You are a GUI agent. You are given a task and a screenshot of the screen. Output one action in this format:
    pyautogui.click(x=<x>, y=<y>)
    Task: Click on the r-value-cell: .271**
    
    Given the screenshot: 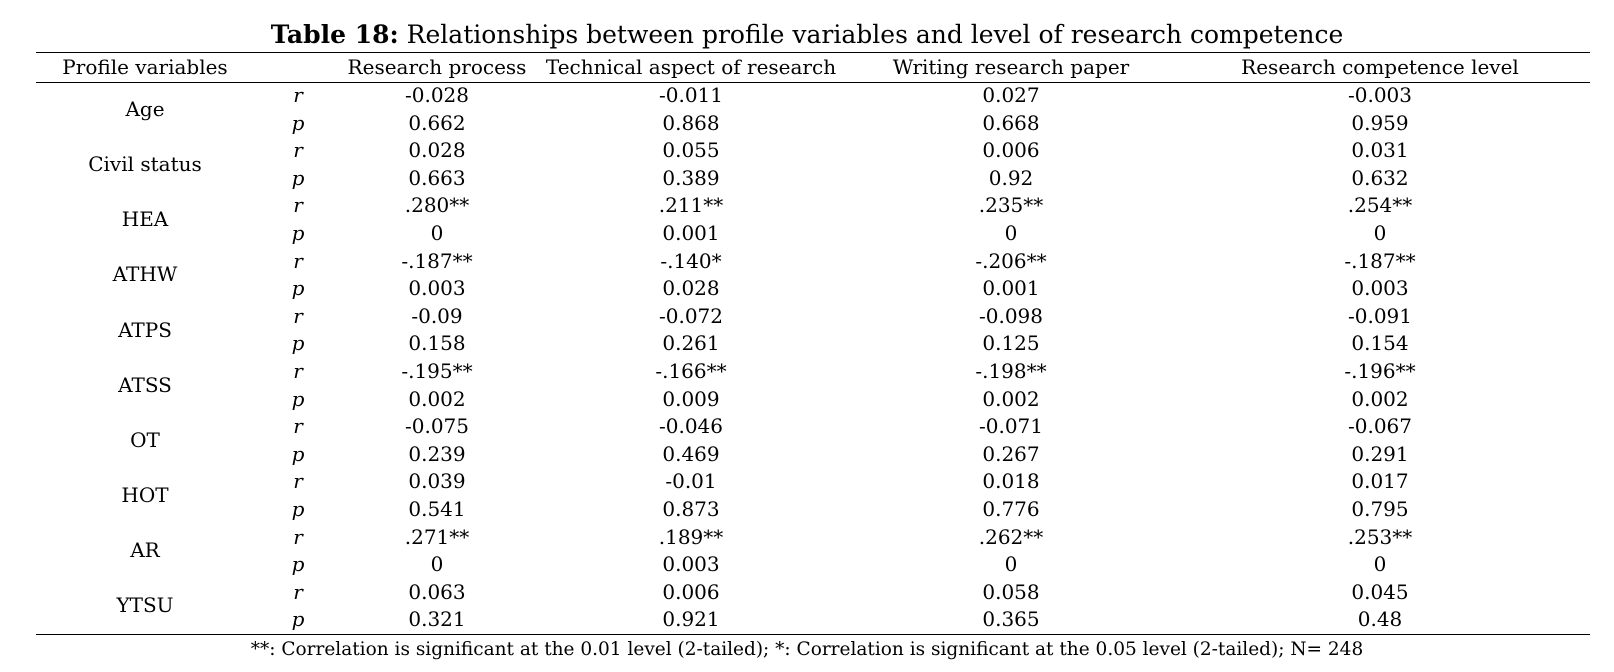 What is the action you would take?
    pyautogui.click(x=437, y=536)
    